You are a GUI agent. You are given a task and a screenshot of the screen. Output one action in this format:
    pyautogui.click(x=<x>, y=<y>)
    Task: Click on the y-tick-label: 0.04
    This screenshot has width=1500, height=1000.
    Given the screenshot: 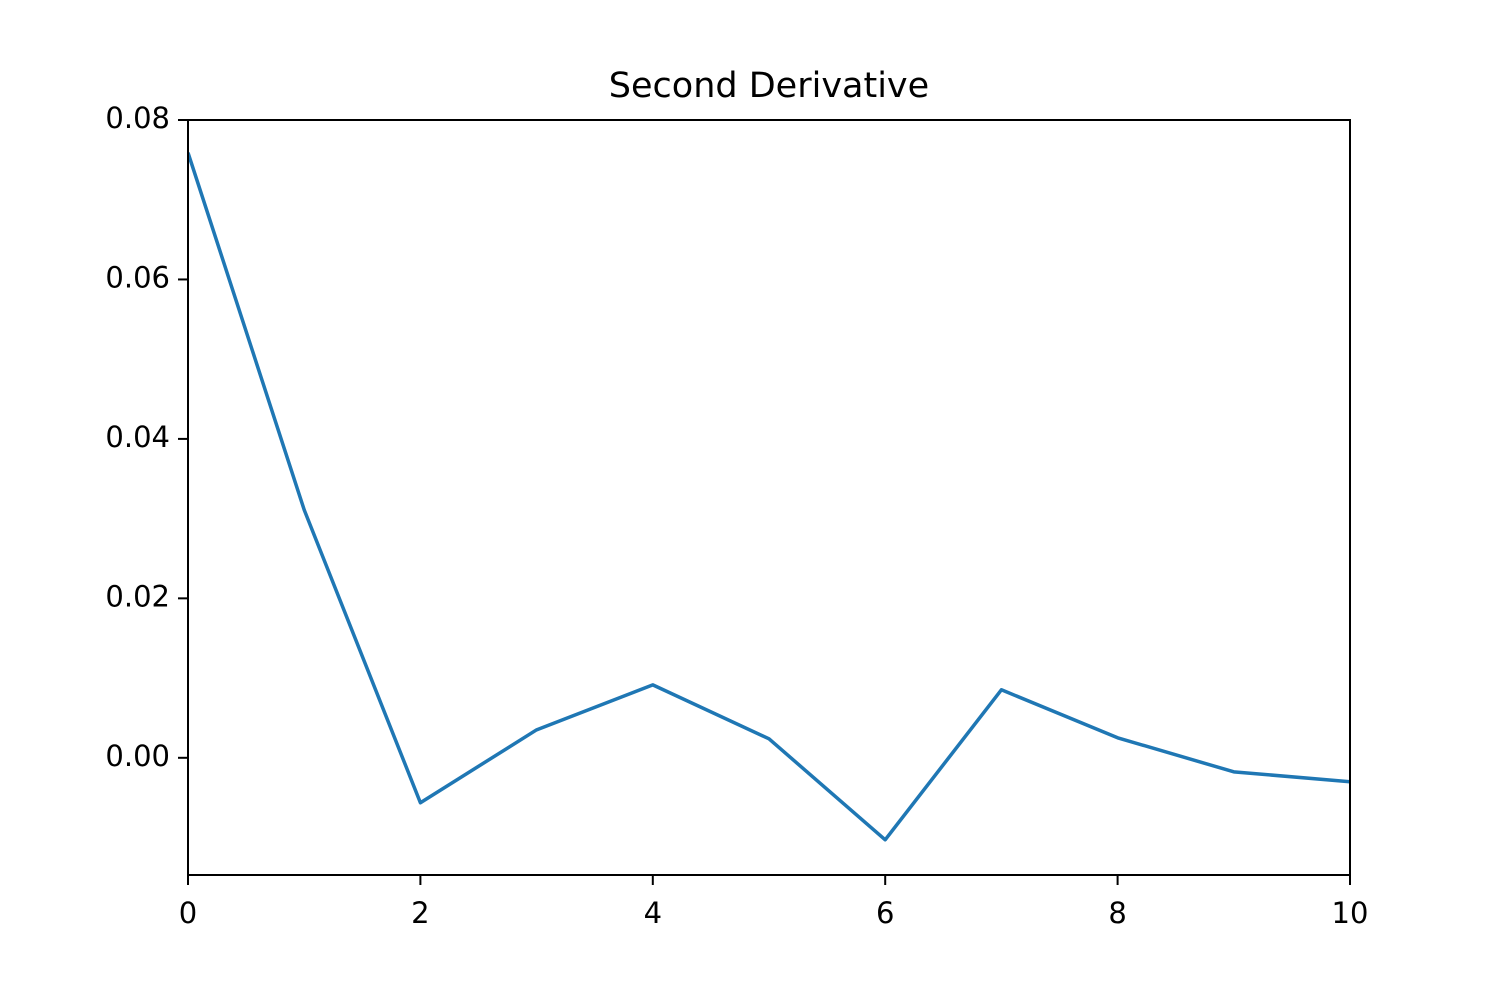 What is the action you would take?
    pyautogui.click(x=137, y=437)
    